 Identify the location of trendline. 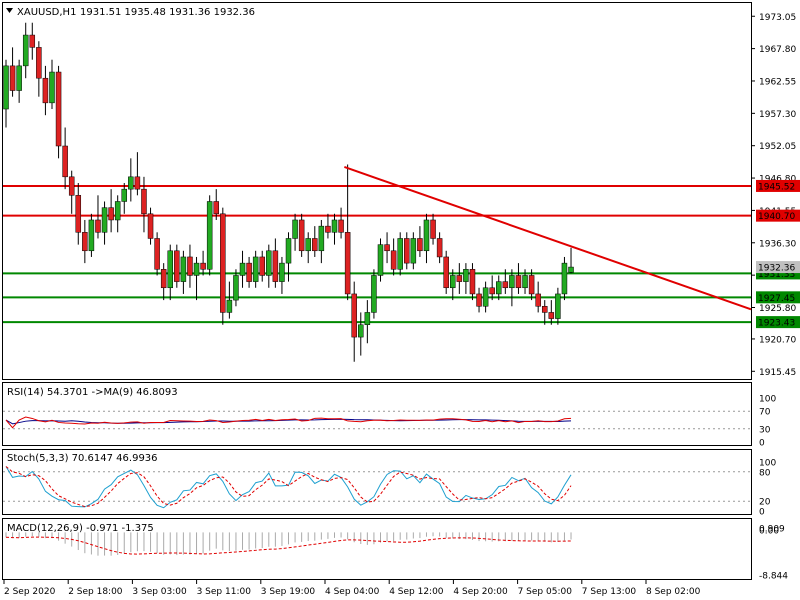
(548, 238).